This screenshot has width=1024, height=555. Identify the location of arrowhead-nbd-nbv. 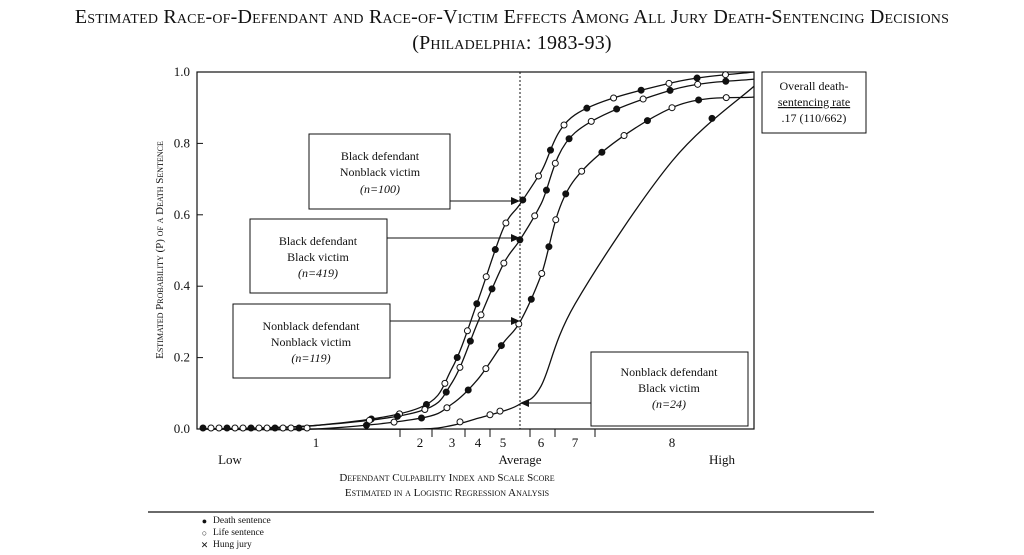
(515, 321).